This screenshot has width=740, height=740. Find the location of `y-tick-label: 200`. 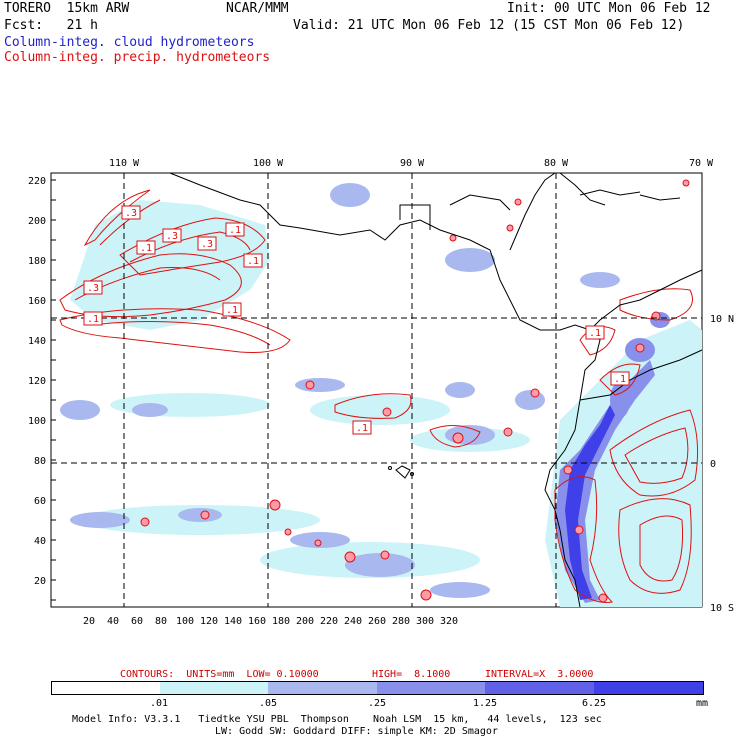

y-tick-label: 200 is located at coordinates (37, 221).